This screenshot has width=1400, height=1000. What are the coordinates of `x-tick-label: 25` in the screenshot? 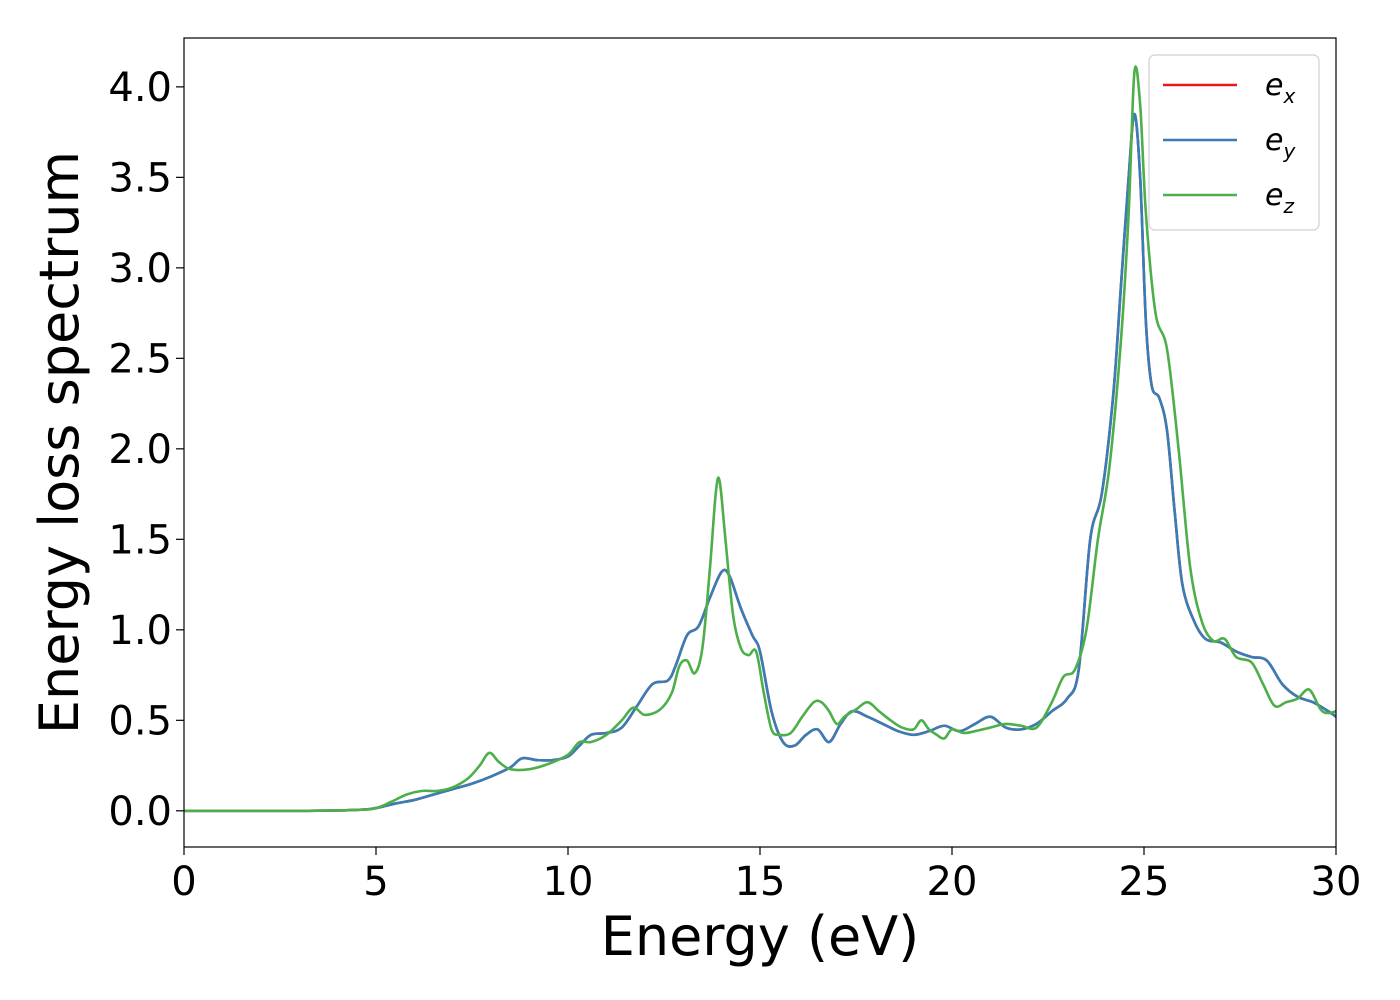 It's located at (1144, 882).